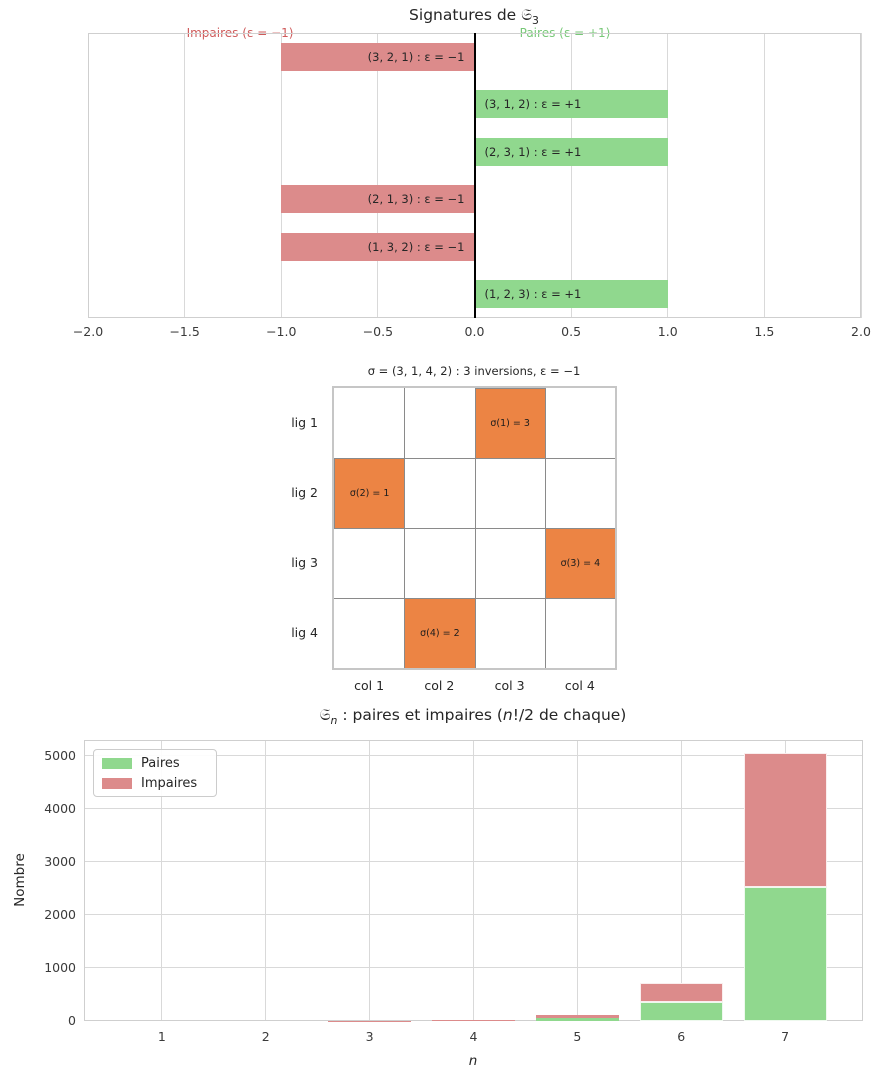 The width and height of the screenshot is (884, 1084). Describe the element at coordinates (60, 808) in the screenshot. I see `chart3-y-tick-label: 4000` at that location.